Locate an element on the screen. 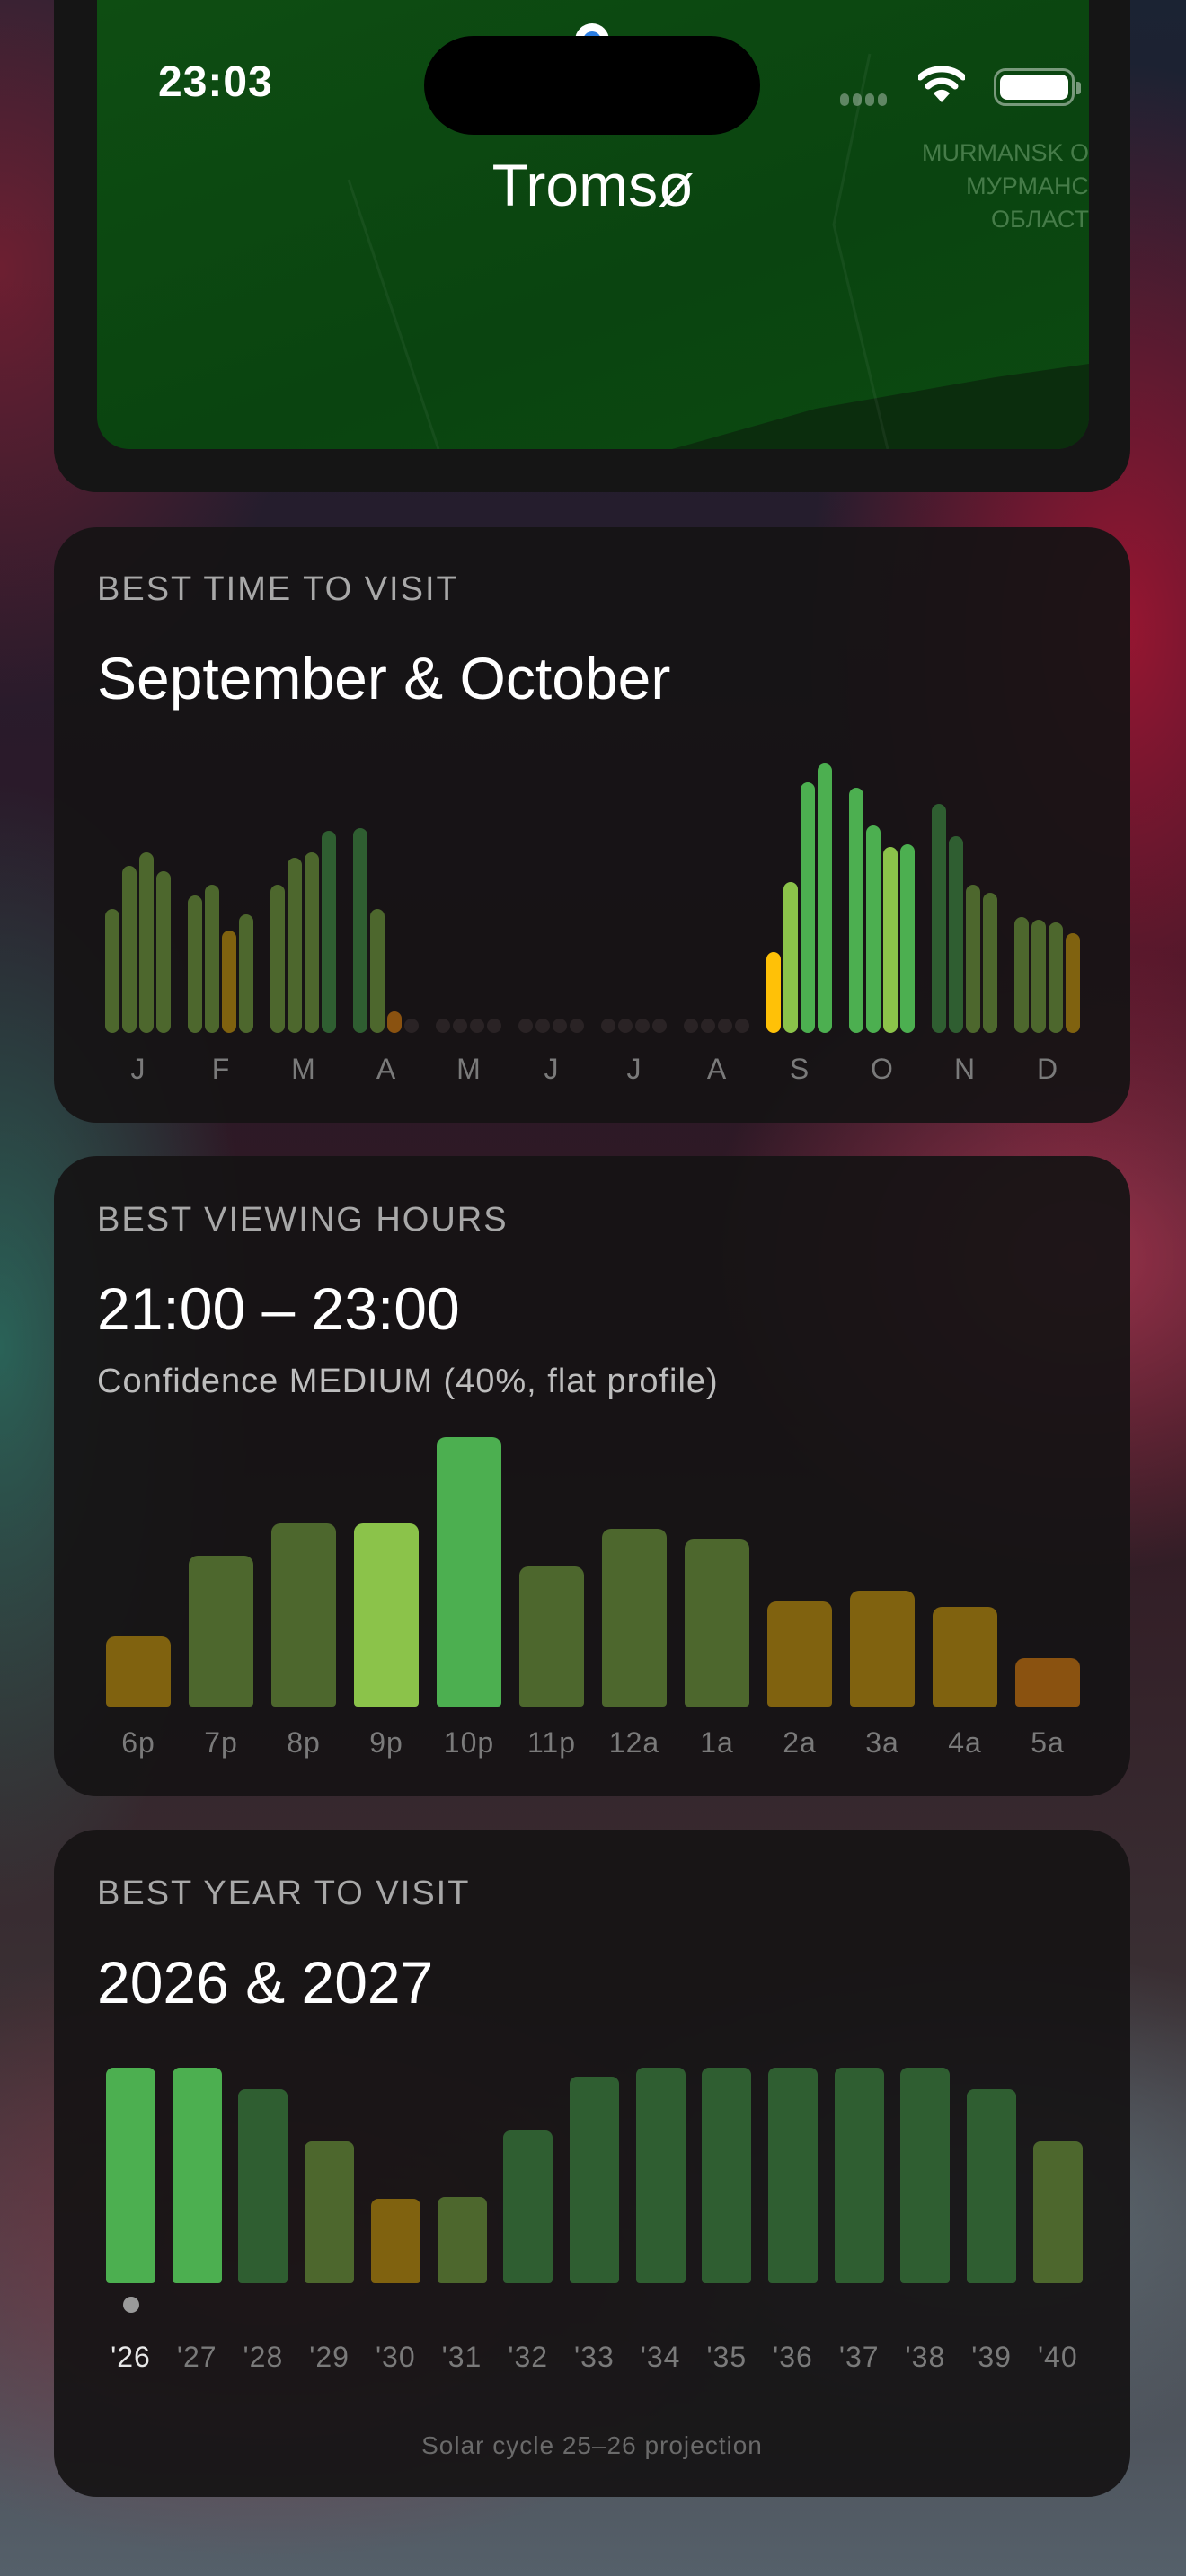 This screenshot has width=1186, height=2576. hour-label: 9p is located at coordinates (386, 1742).